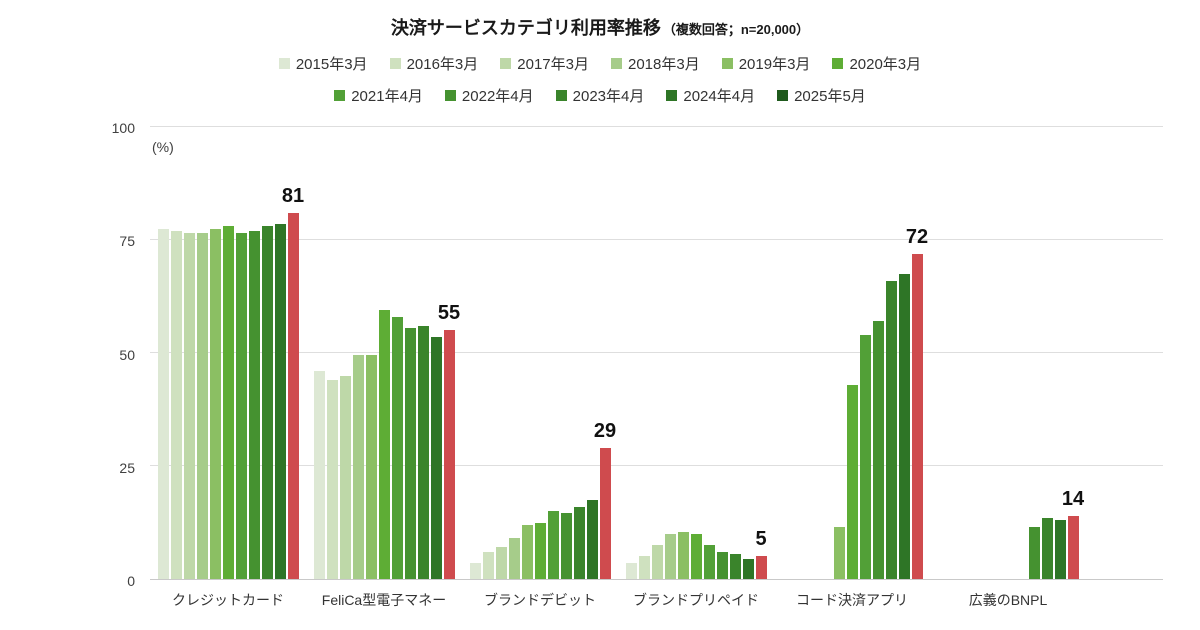 The height and width of the screenshot is (630, 1200). I want to click on legend-row: 2021年4月 2022年4月 2023年4月 2024年4月 2025年5月, so click(600, 95).